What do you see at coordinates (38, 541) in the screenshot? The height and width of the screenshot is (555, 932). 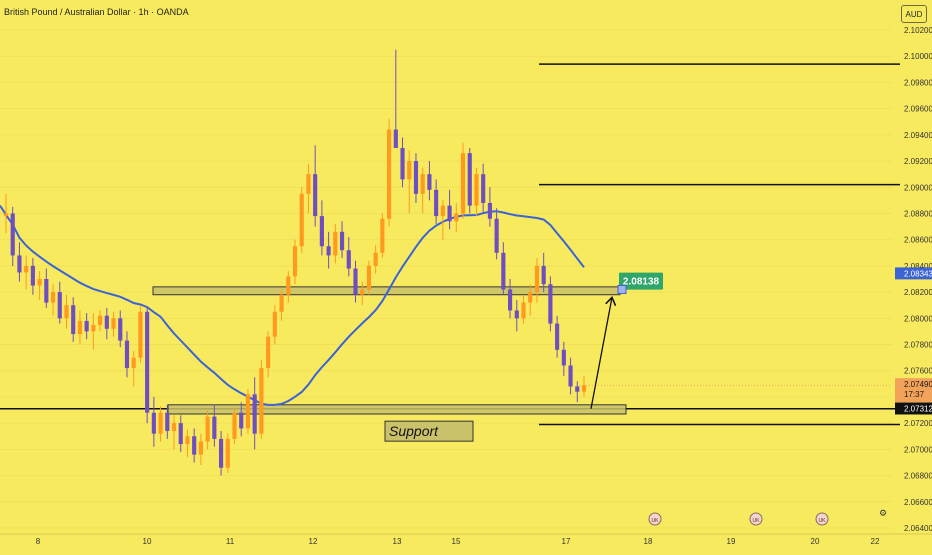 I see `x-tick-label: 8` at bounding box center [38, 541].